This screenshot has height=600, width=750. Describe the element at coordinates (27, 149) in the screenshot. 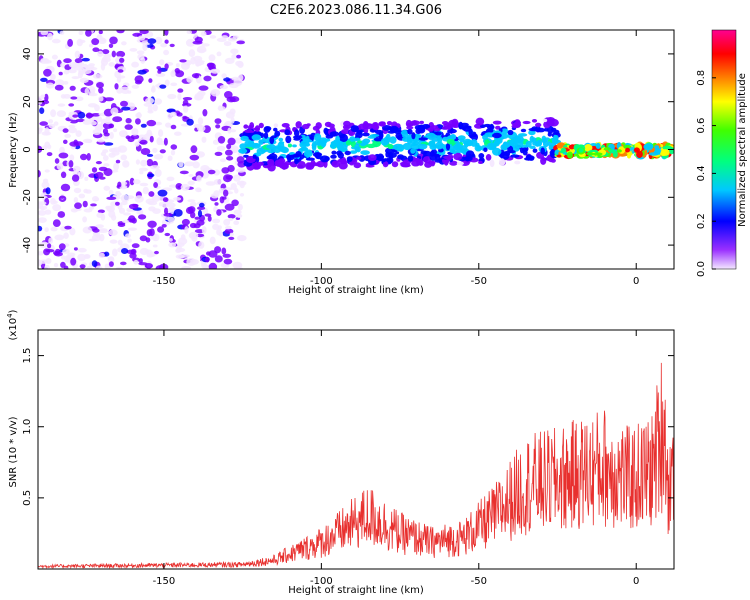

I see `y-tick-label: 0` at that location.